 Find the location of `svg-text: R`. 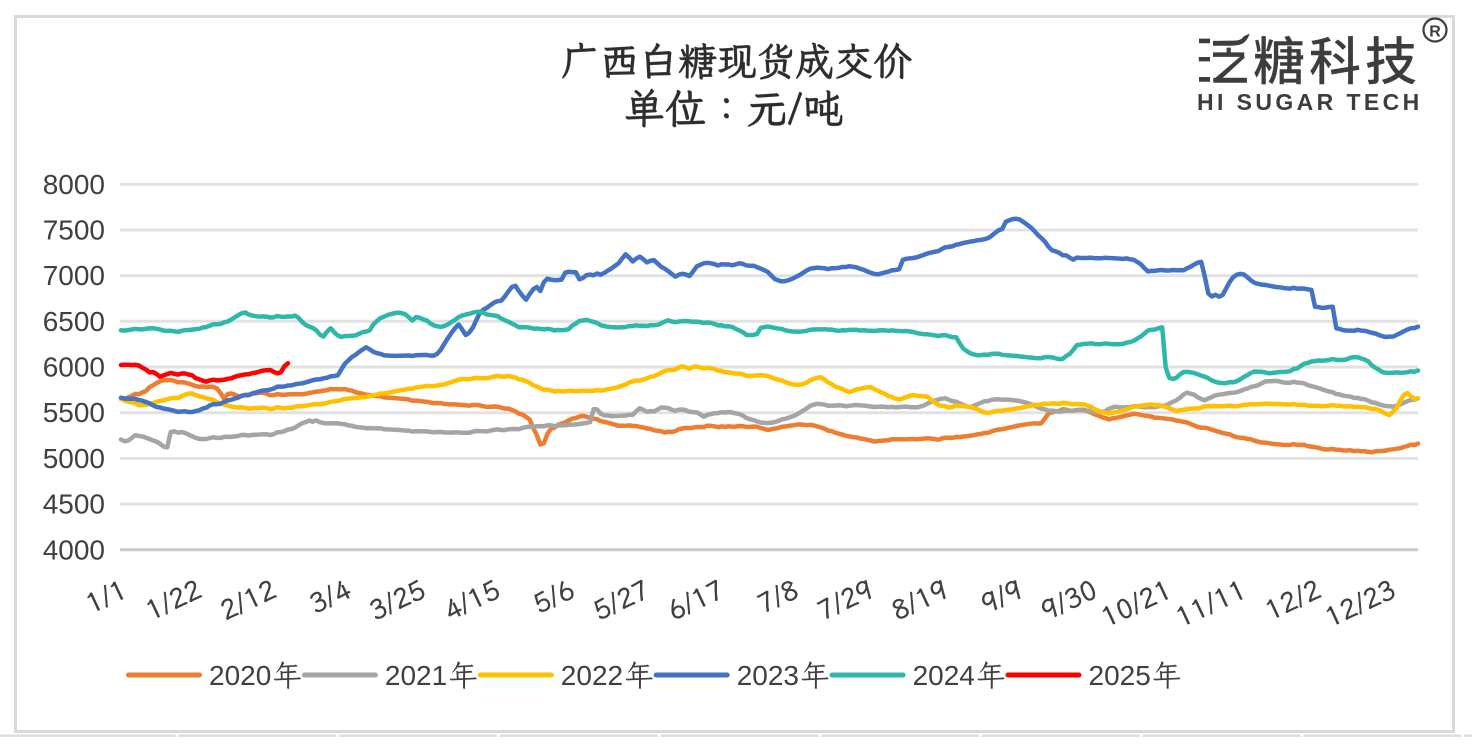

svg-text: R is located at coordinates (1435, 32).